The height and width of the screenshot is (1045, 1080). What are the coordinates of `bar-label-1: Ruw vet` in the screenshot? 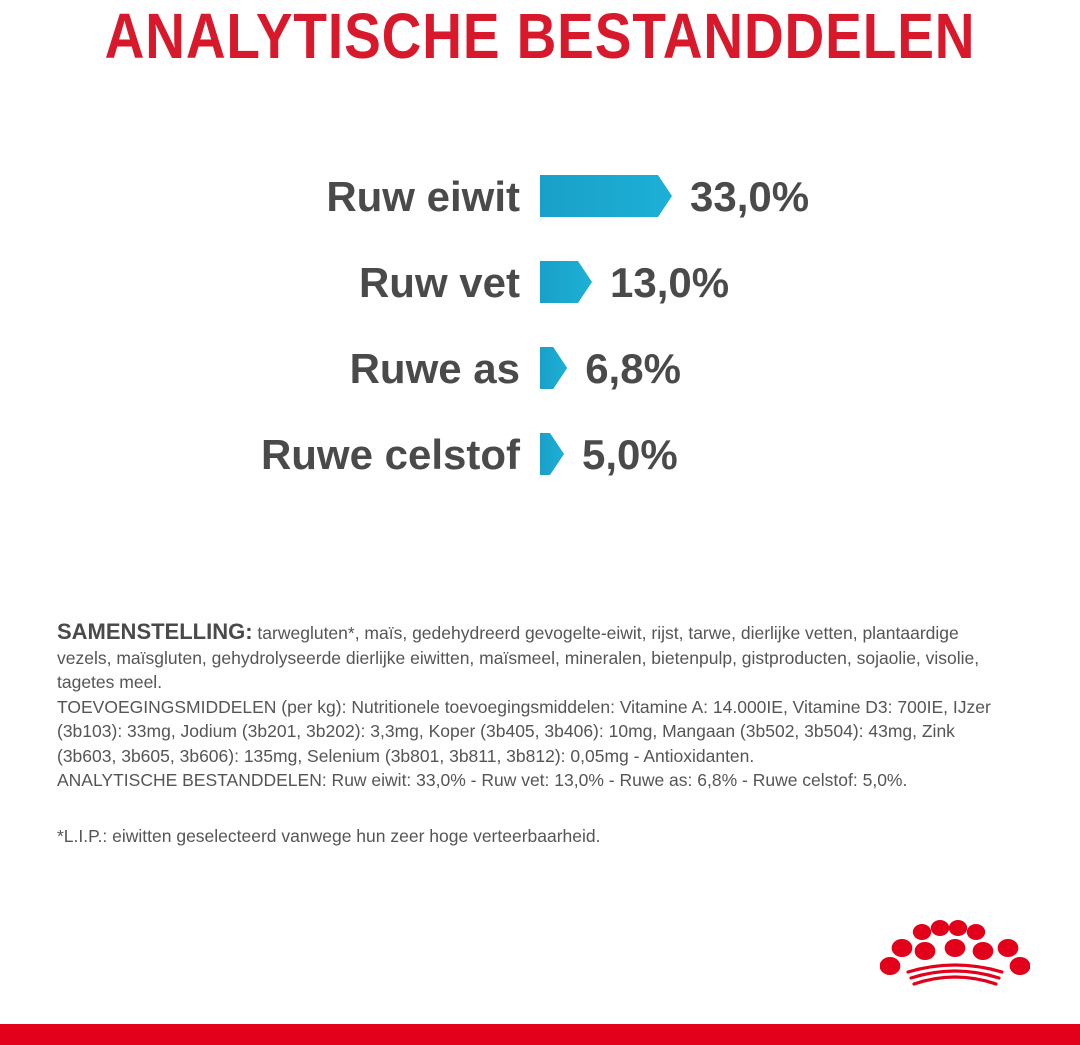 It's located at (439, 282).